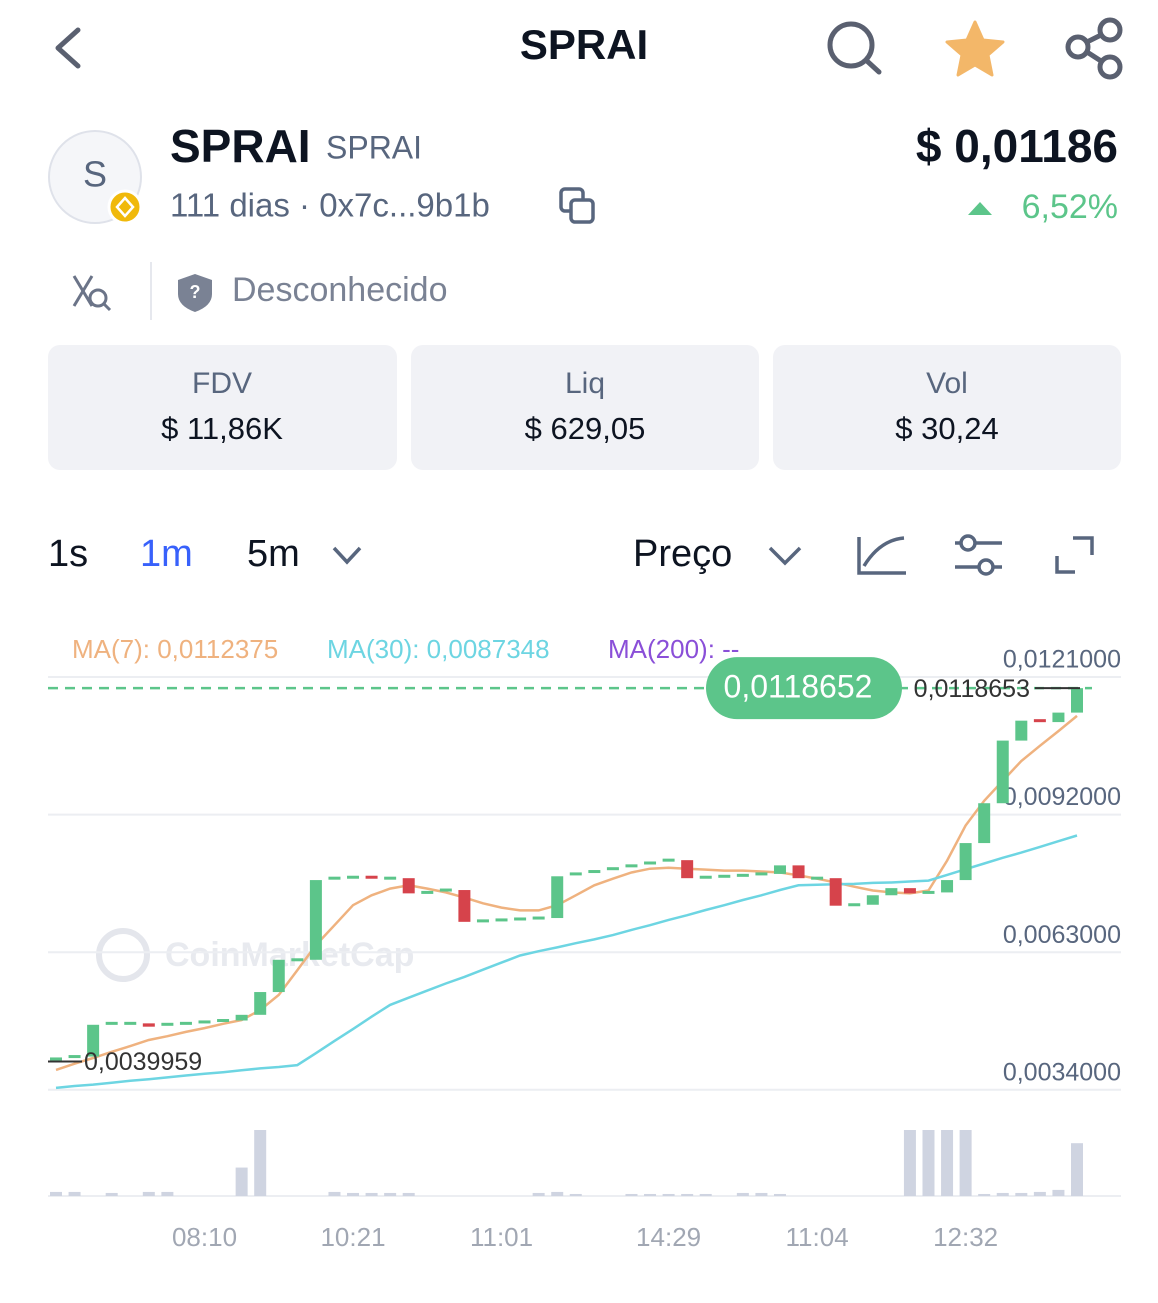  What do you see at coordinates (946, 428) in the screenshot?
I see `stat-value: $ 30,24` at bounding box center [946, 428].